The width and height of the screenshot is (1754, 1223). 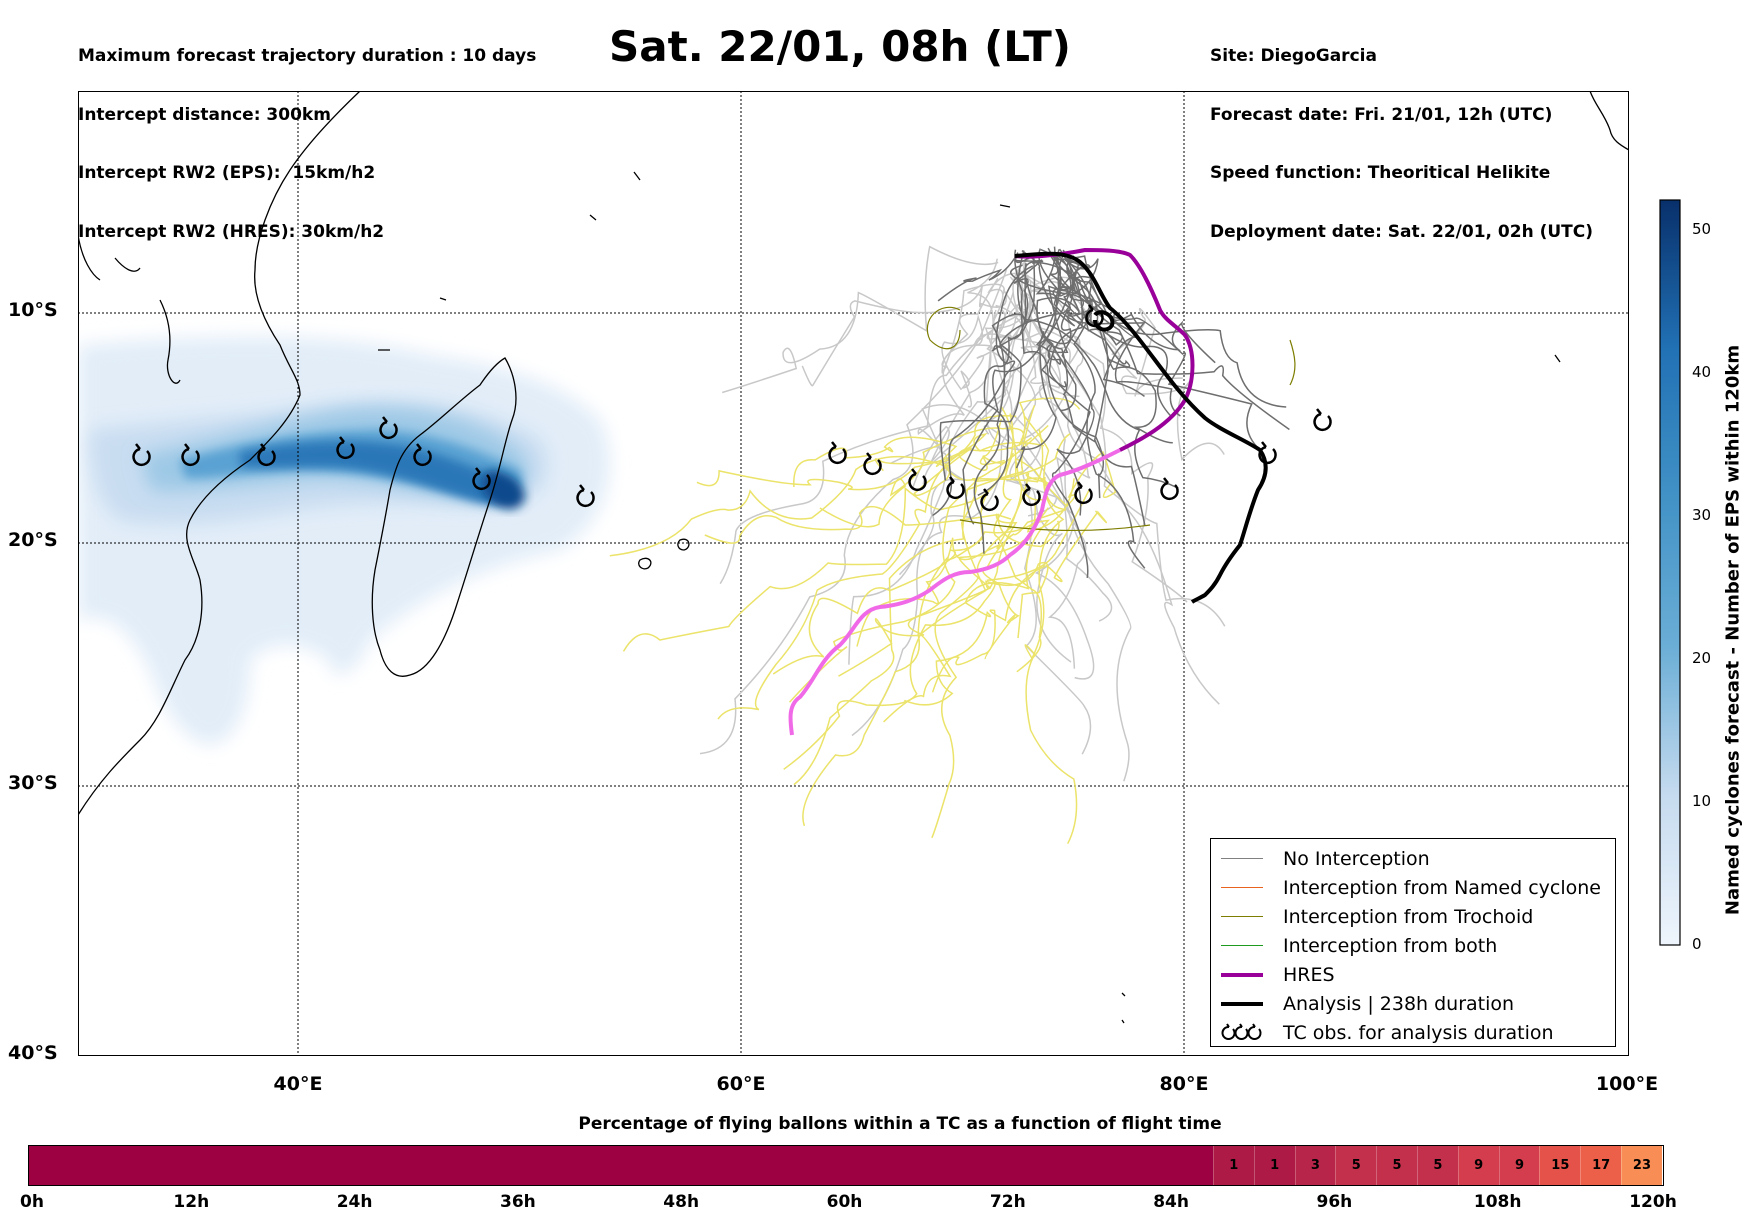 What do you see at coordinates (840, 46) in the screenshot?
I see `map-title: Sat. 22/01, 08h (LT)` at bounding box center [840, 46].